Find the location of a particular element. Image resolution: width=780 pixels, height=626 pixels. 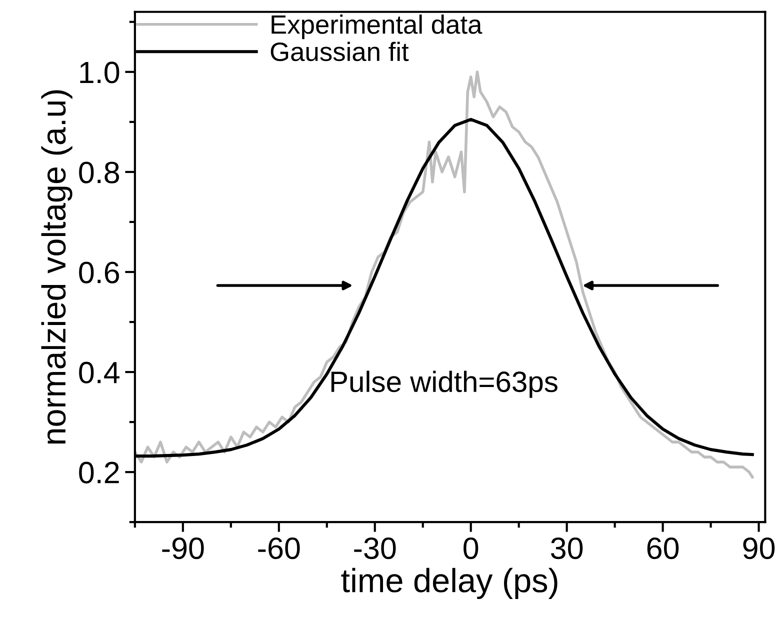

y-tick-label: 0.4 is located at coordinates (99, 373).